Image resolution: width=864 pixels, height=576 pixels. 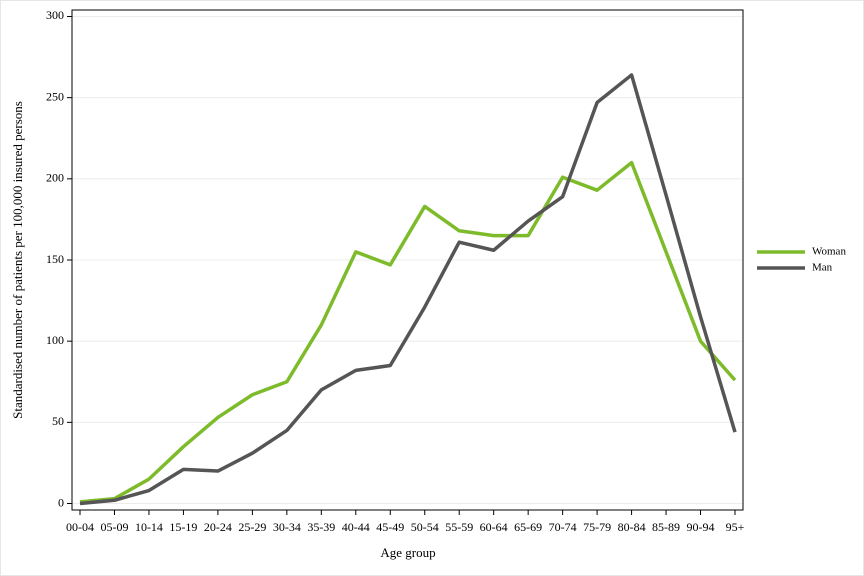 I want to click on y-tick-label: 200, so click(x=55, y=178).